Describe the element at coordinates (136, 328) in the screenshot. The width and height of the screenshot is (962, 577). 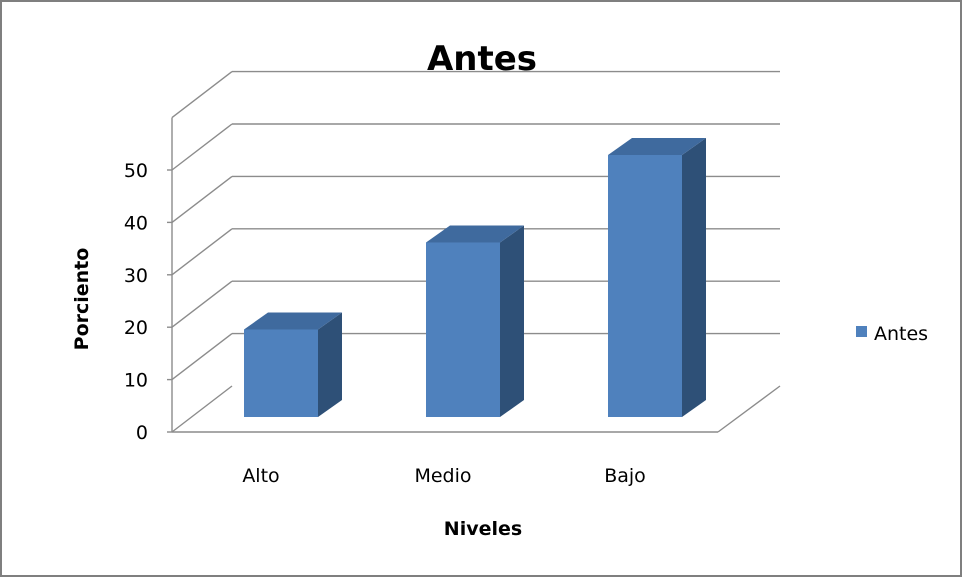
I see `y-tick-label: 20` at that location.